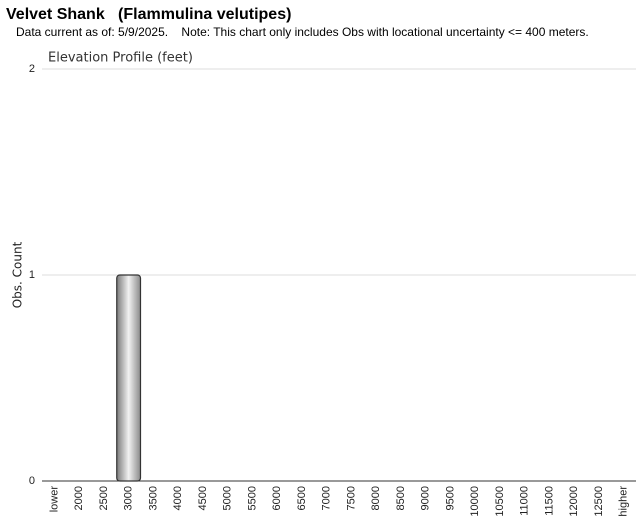  What do you see at coordinates (153, 498) in the screenshot?
I see `x-tick-label: 3500` at bounding box center [153, 498].